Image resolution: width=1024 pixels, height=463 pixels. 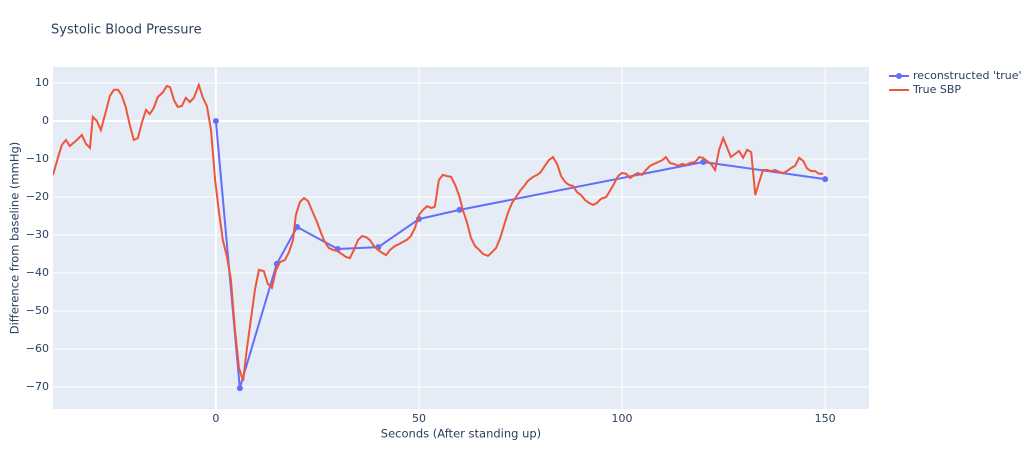 I want to click on x-tick-label: 50, so click(x=419, y=418).